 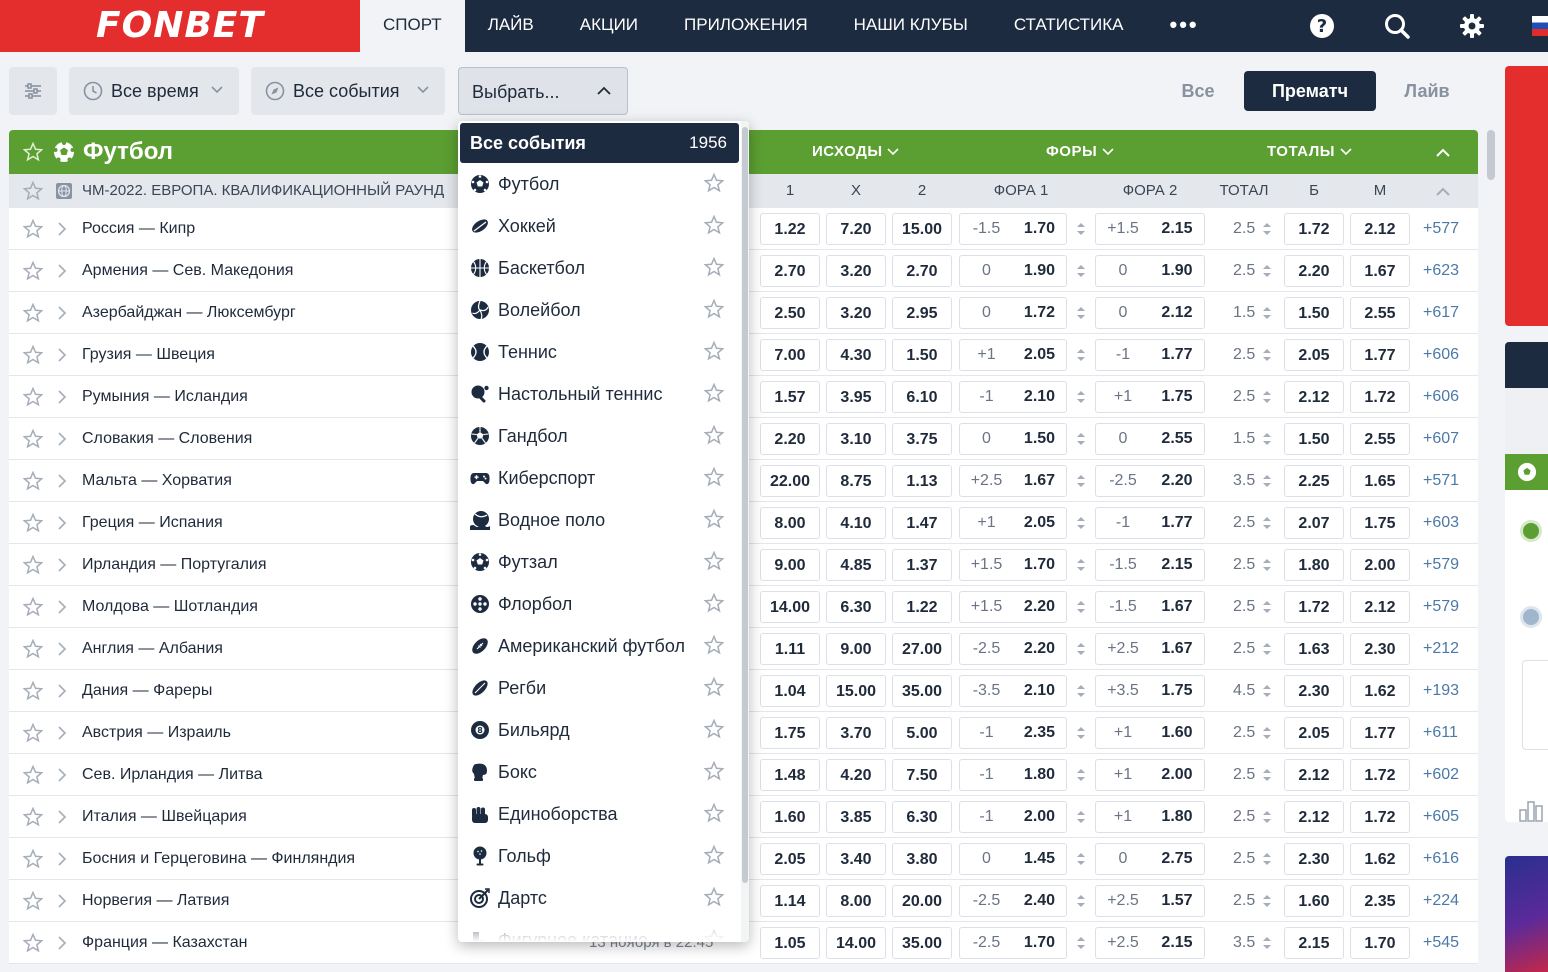 What do you see at coordinates (599, 520) in the screenshot?
I see `dropdown-sport-item: Водное поло` at bounding box center [599, 520].